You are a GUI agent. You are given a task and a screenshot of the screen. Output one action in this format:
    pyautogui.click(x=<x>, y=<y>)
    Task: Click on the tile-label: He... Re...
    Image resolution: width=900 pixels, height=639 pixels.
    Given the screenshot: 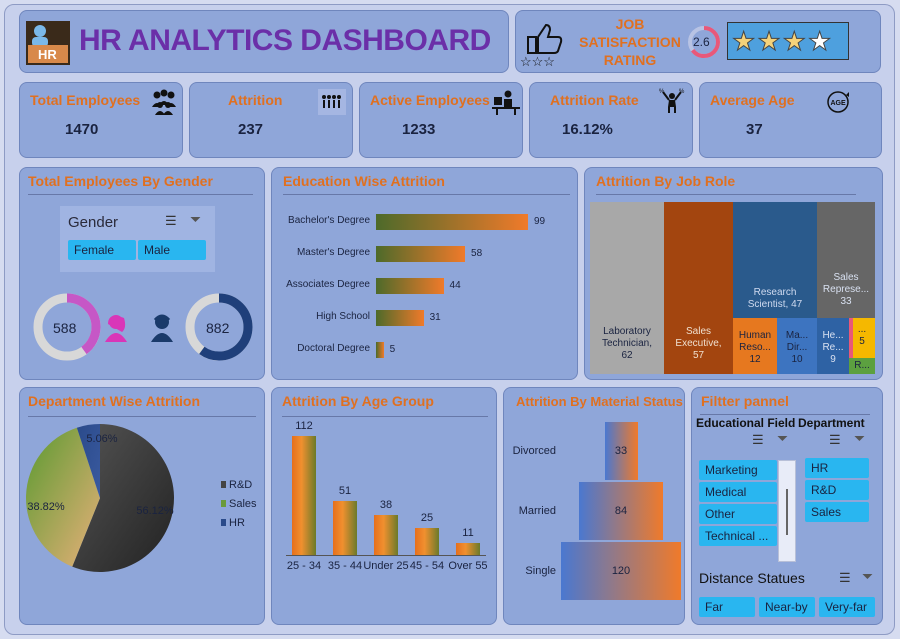 What is the action you would take?
    pyautogui.click(x=833, y=341)
    